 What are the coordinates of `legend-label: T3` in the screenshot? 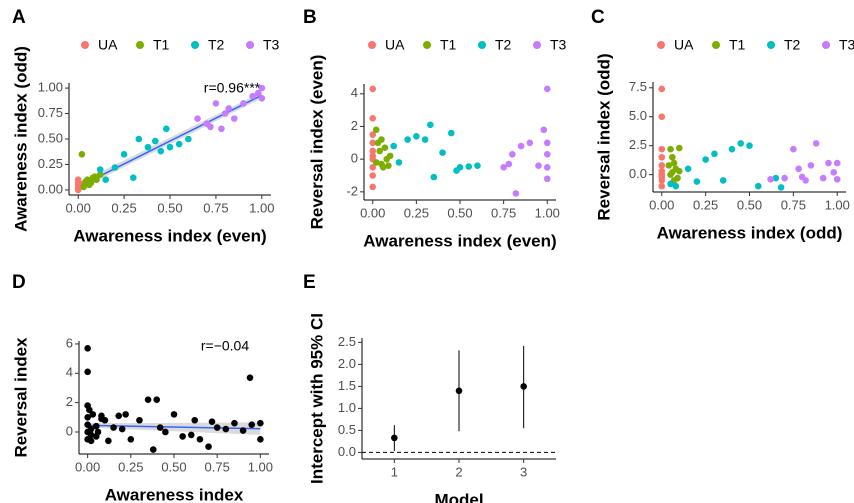 It's located at (271, 45).